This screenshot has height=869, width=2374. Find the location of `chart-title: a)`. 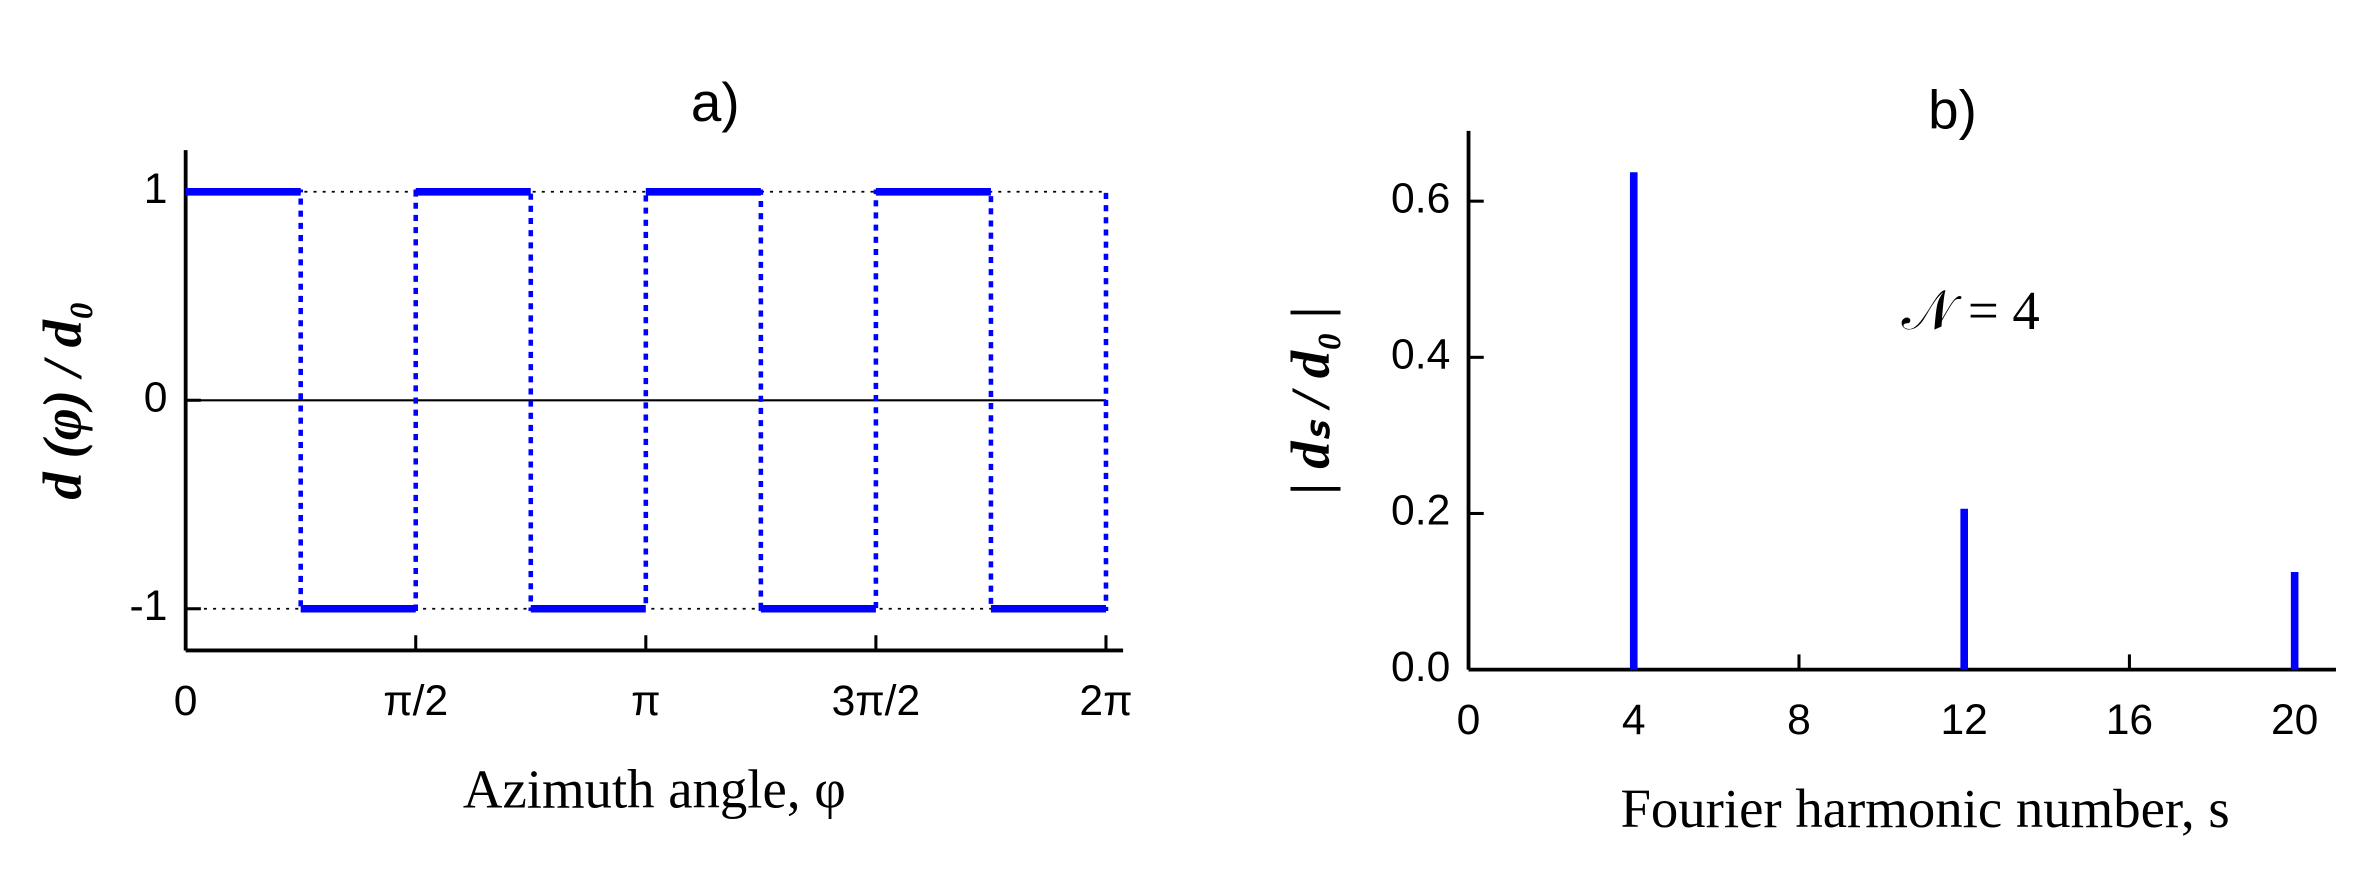

chart-title: a) is located at coordinates (715, 102).